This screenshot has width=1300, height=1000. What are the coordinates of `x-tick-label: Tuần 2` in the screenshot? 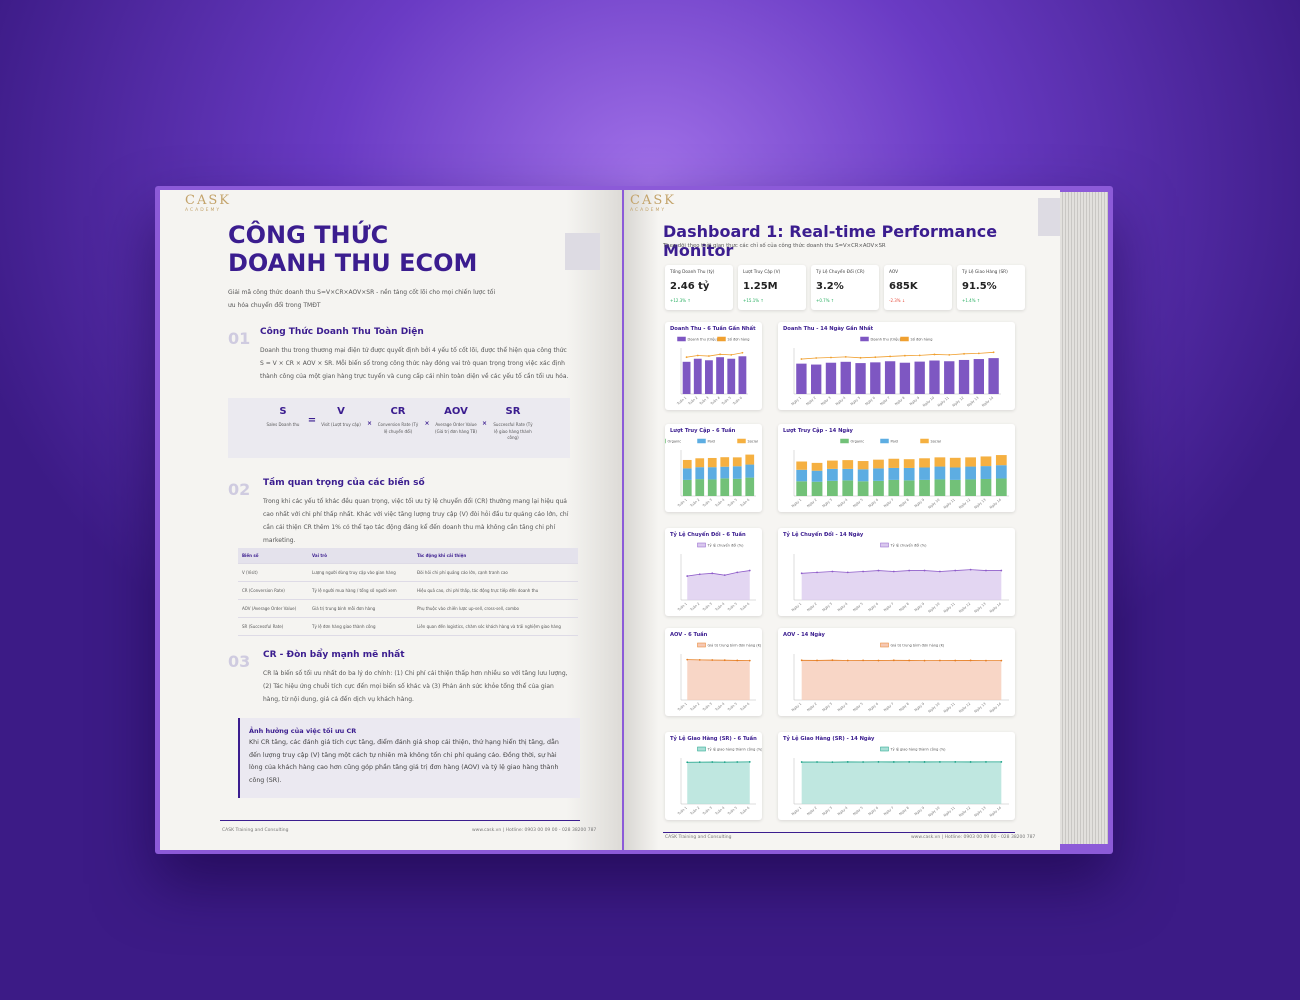 It's located at (695, 707).